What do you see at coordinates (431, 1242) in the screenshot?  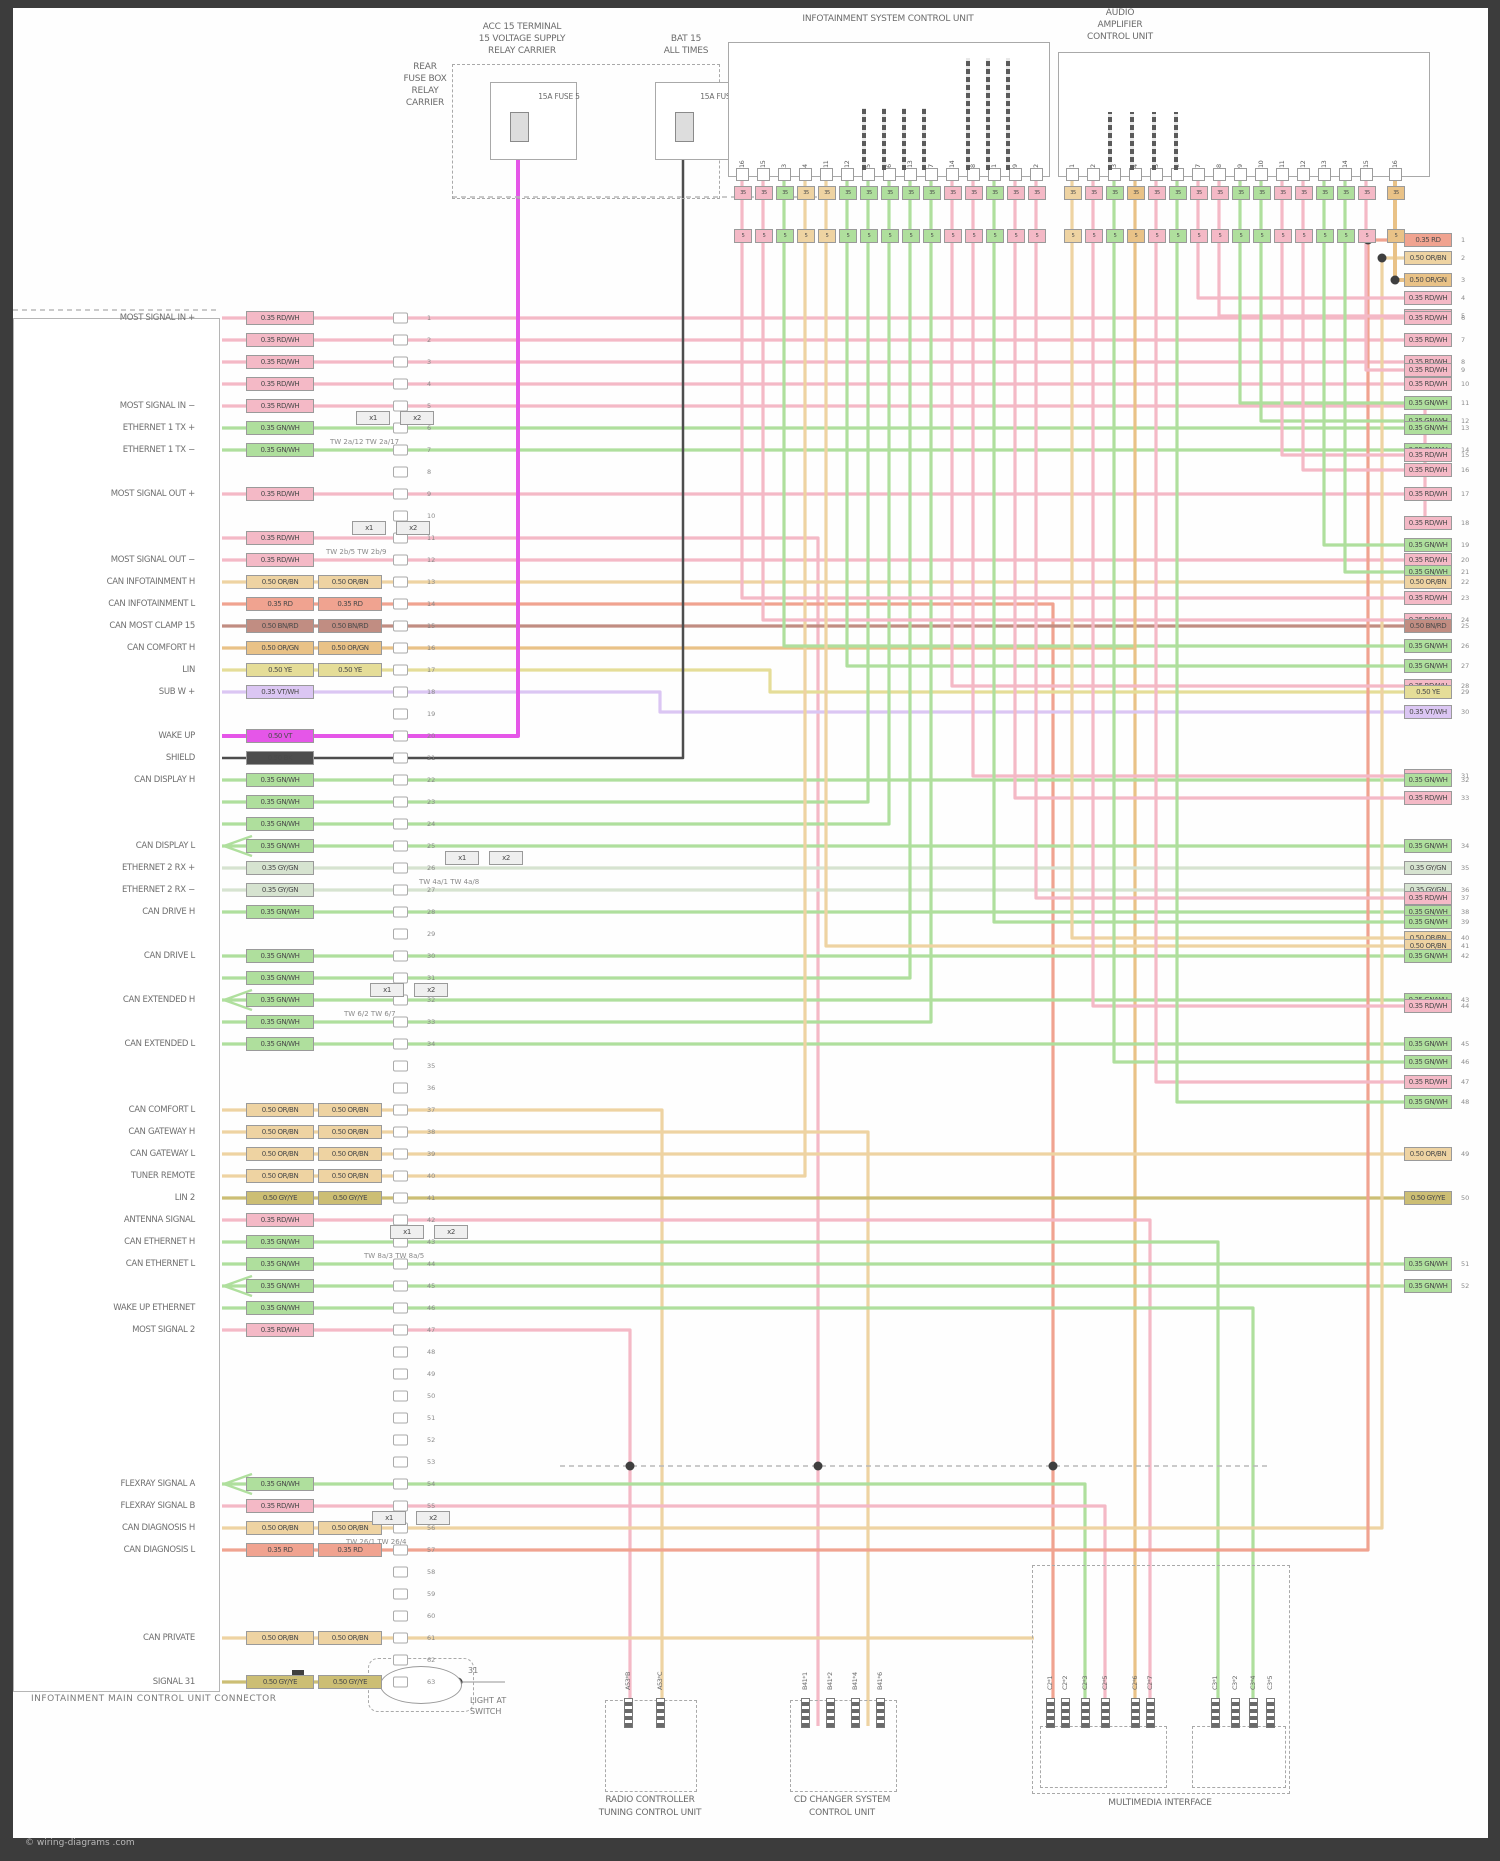 I see `left-box-pin-number: 43` at bounding box center [431, 1242].